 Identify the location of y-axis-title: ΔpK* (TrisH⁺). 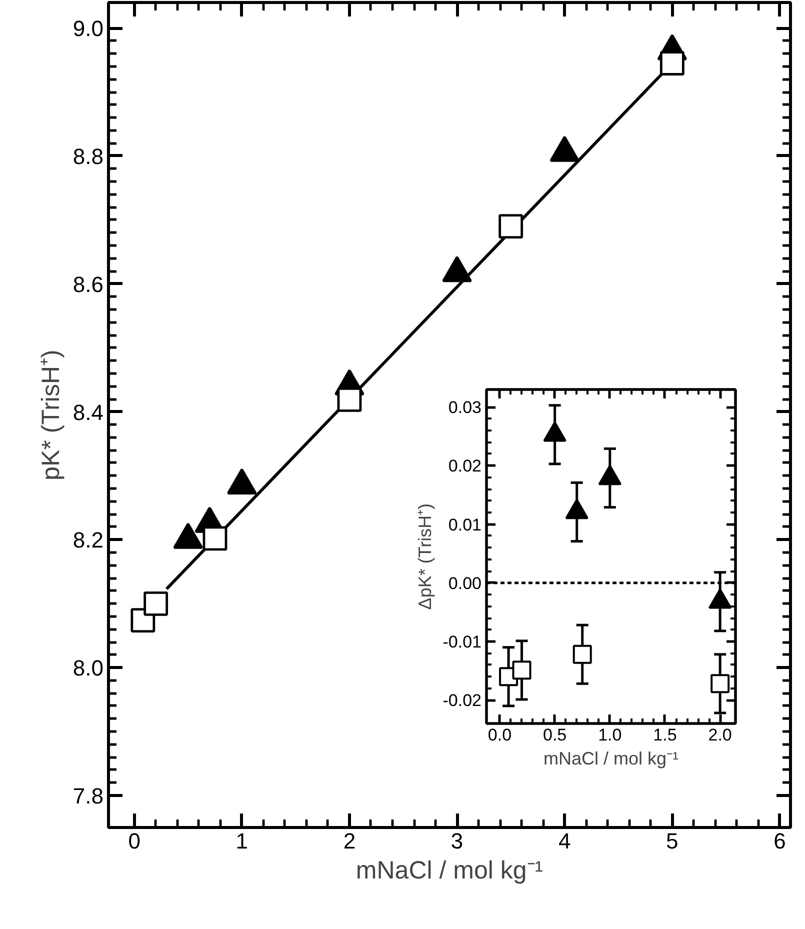
(424, 556).